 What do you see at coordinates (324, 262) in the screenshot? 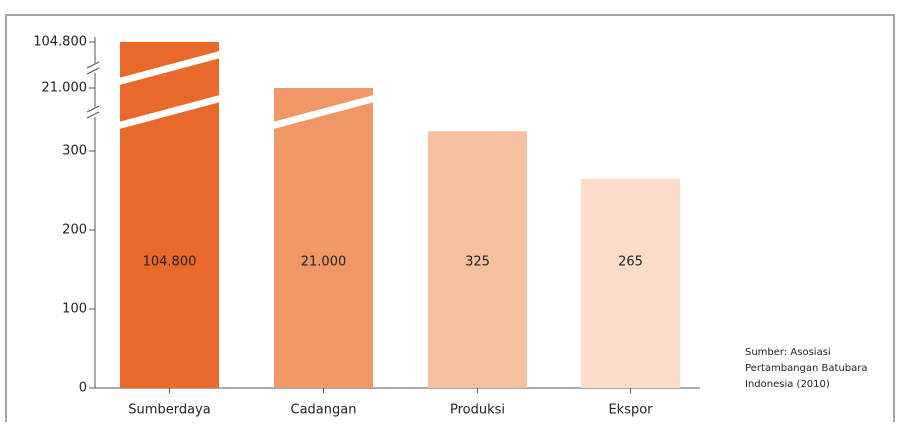
I see `value-label: 21.000` at bounding box center [324, 262].